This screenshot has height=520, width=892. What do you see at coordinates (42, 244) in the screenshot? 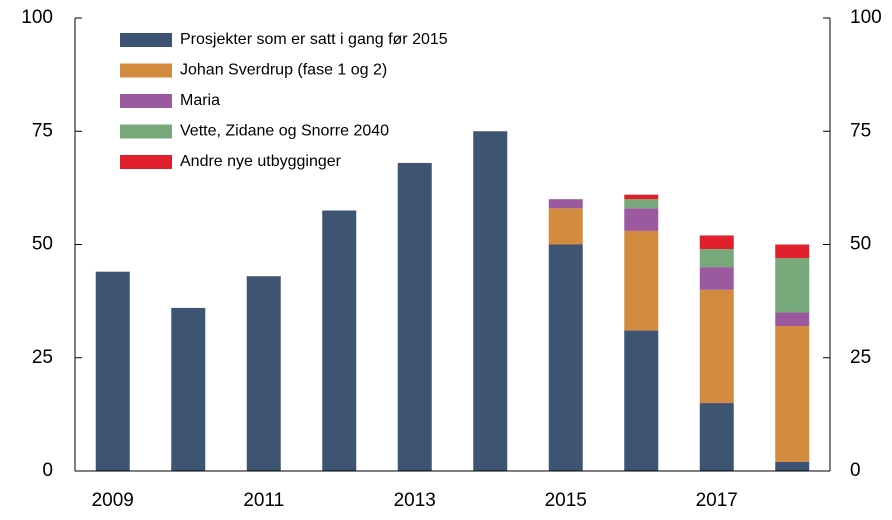
I see `y-tick-label: 50` at bounding box center [42, 244].